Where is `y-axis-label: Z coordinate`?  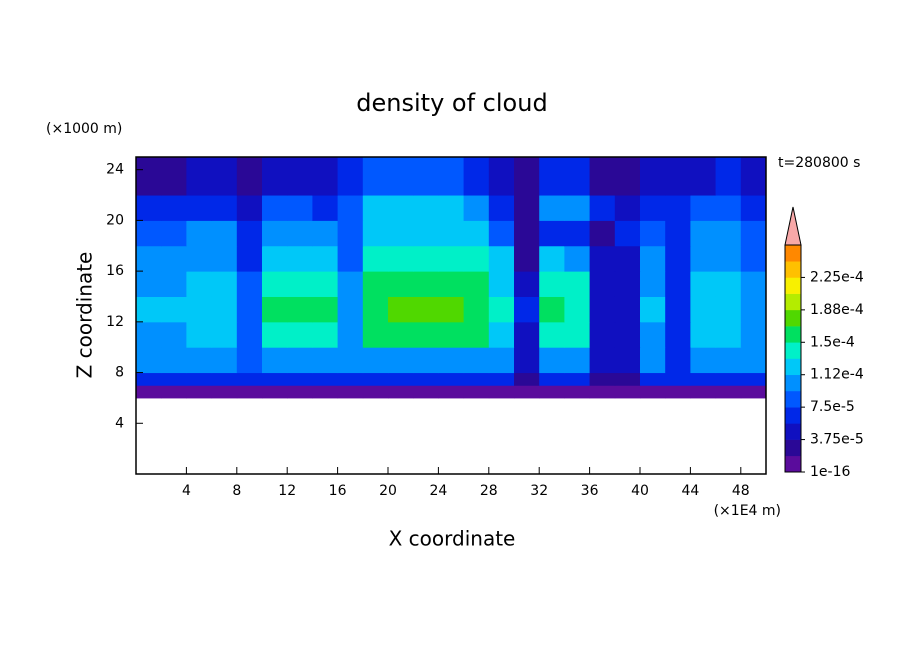
y-axis-label: Z coordinate is located at coordinates (85, 315).